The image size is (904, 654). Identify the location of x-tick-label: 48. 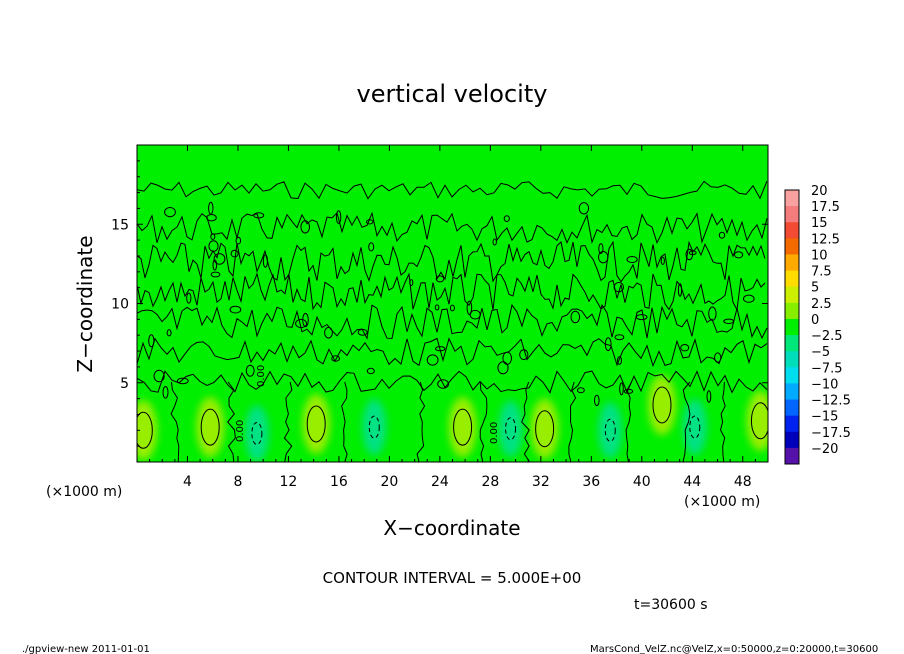
(743, 482).